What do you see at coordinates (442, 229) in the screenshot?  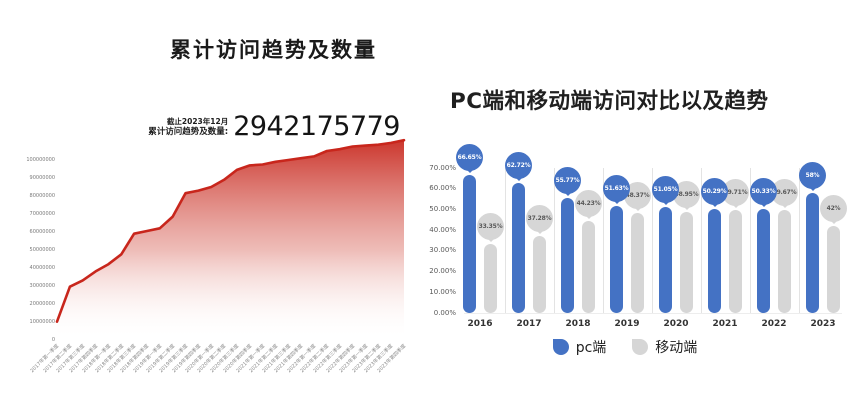 I see `right-y-tick: 40.00%` at bounding box center [442, 229].